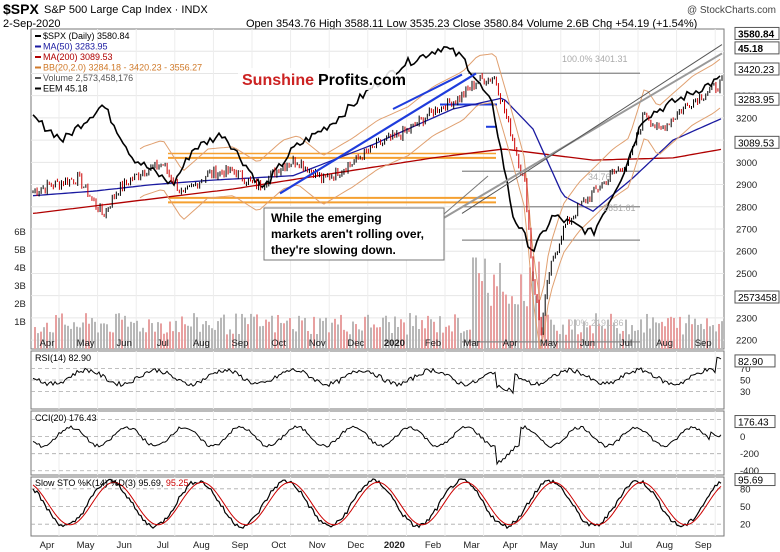 The width and height of the screenshot is (780, 552). What do you see at coordinates (20, 286) in the screenshot?
I see `vol-tick-3B: 3B` at bounding box center [20, 286].